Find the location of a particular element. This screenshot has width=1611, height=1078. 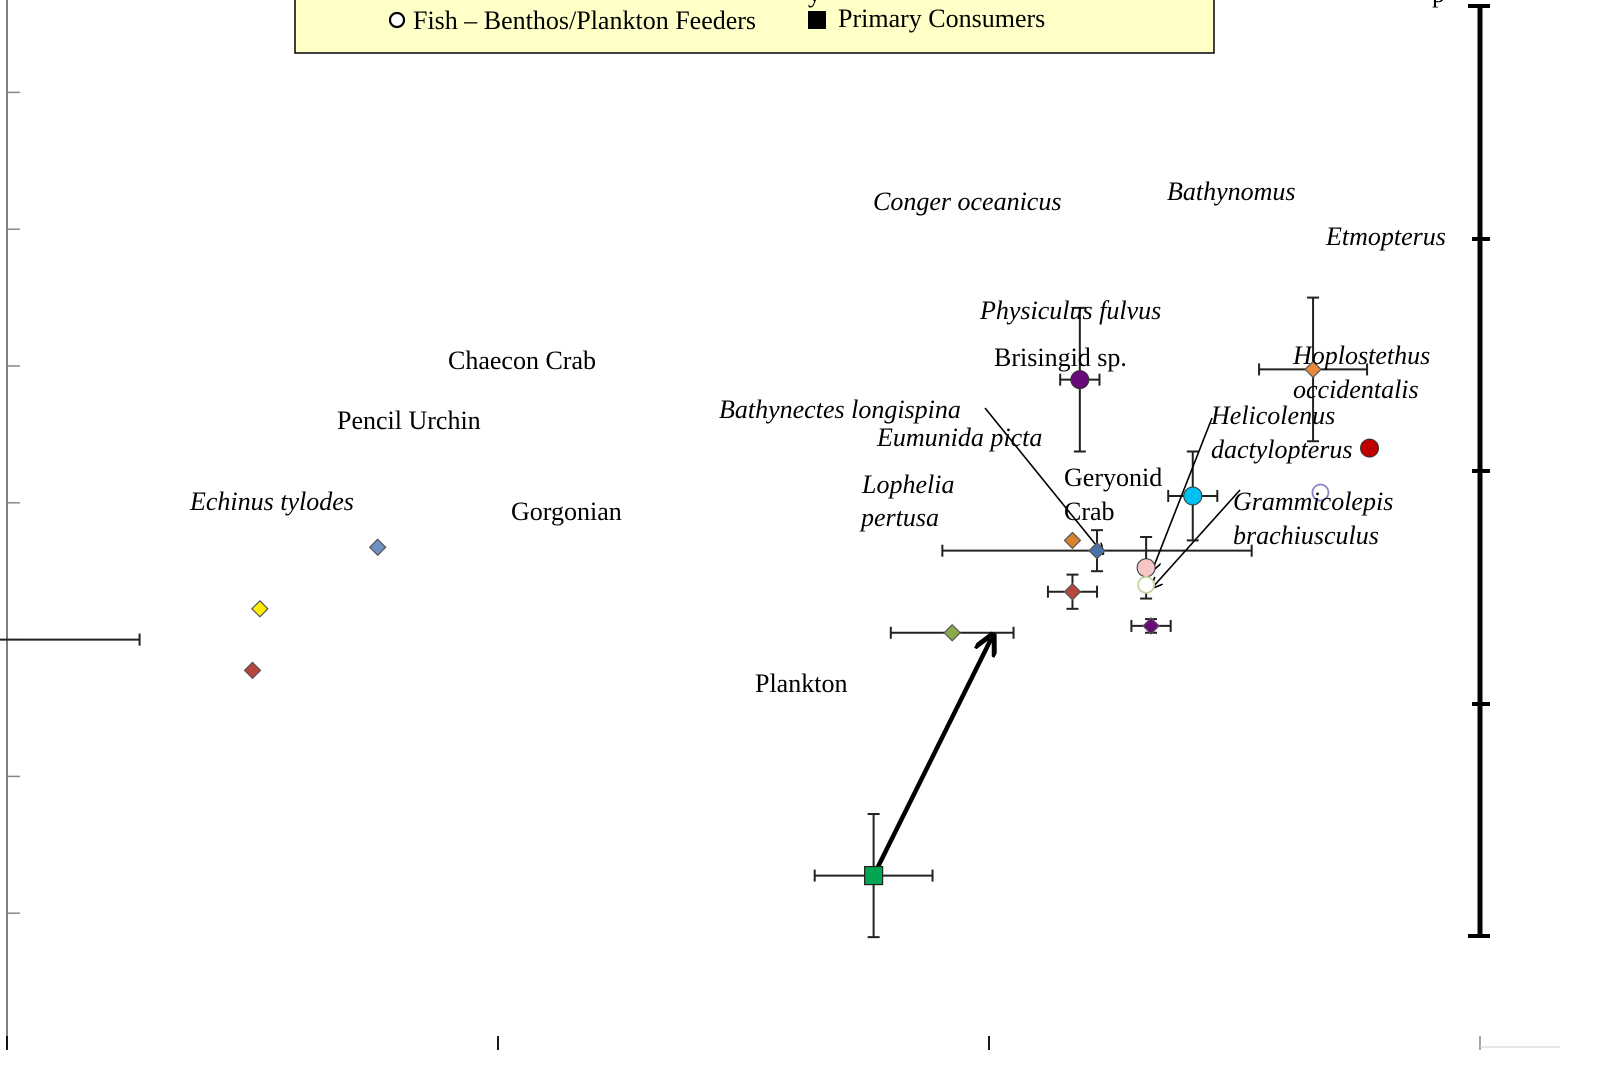

legend-box is located at coordinates (754, 27).